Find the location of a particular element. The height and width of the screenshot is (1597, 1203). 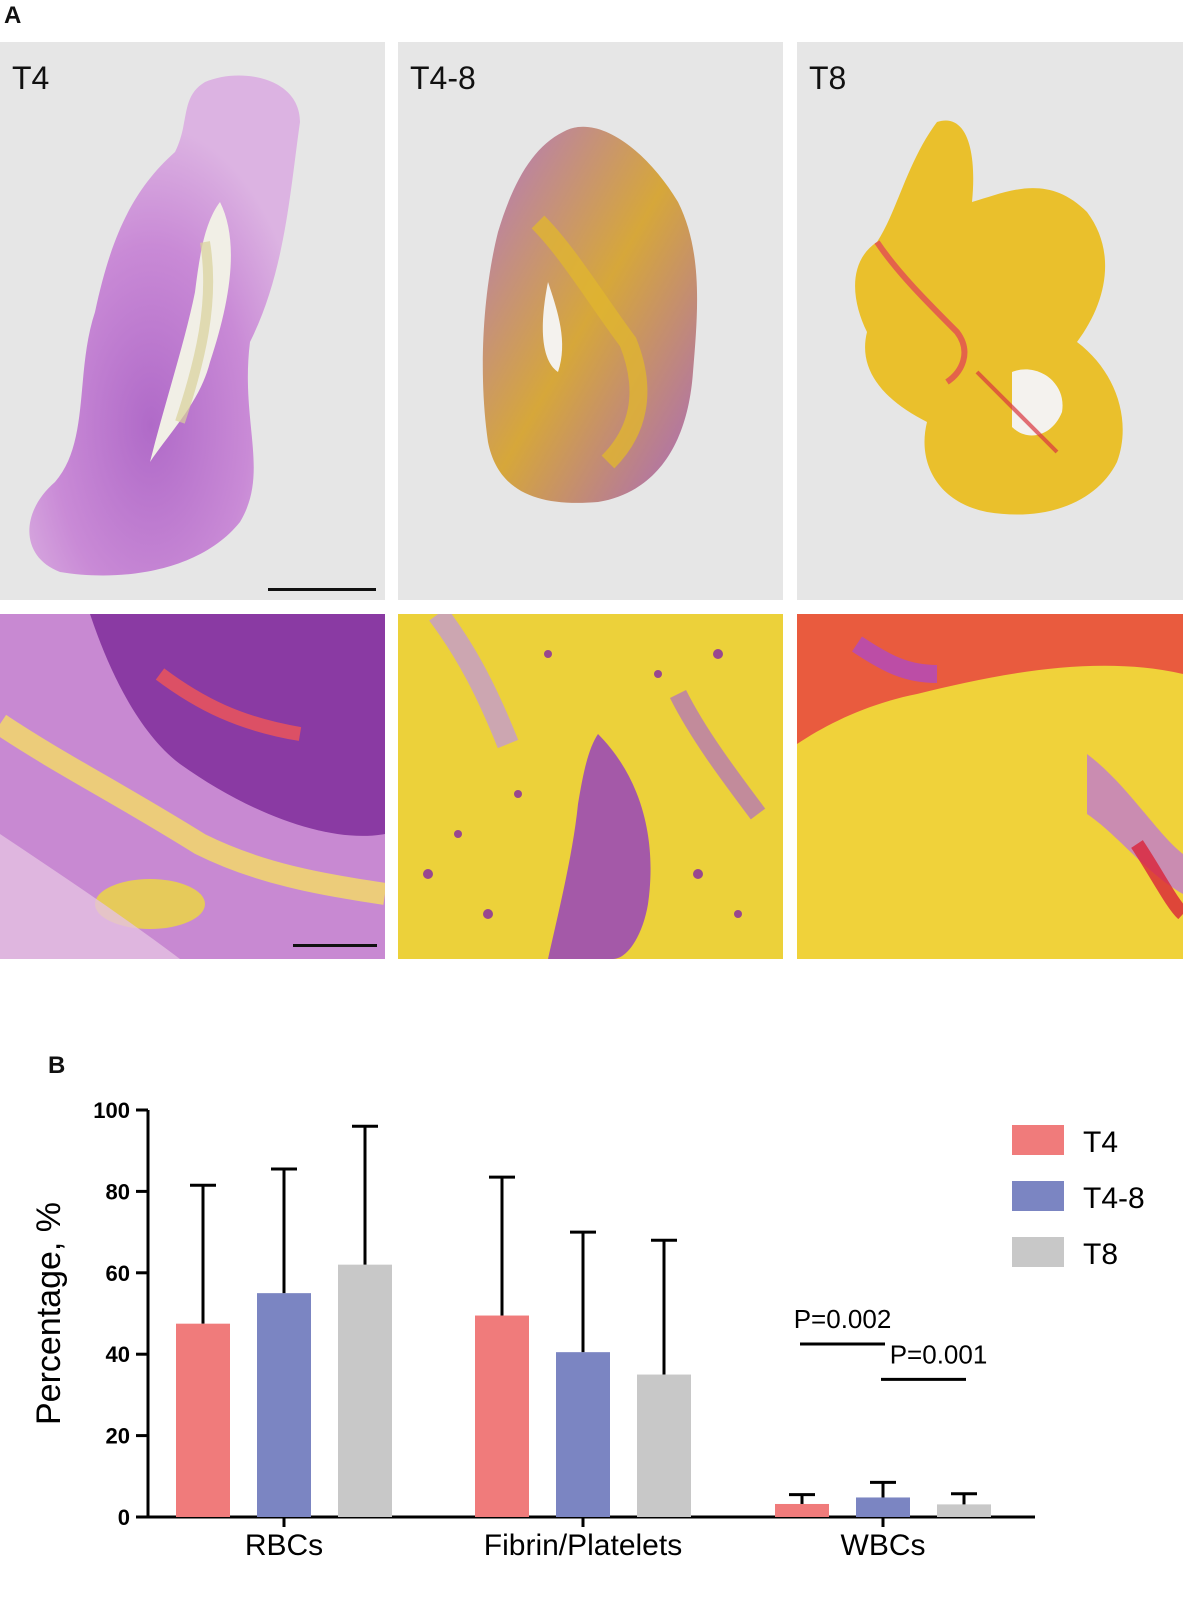

t4-detail-image is located at coordinates (192, 786).